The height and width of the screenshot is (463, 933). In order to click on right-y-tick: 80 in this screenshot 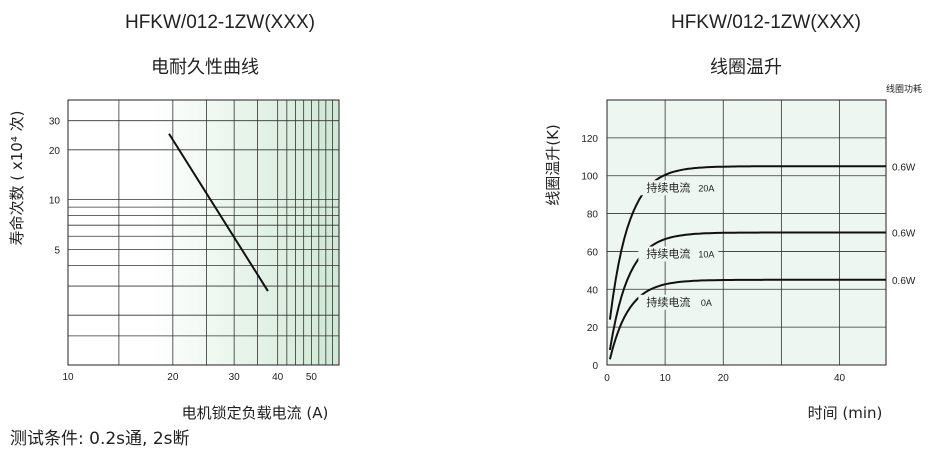, I will do `click(593, 215)`.